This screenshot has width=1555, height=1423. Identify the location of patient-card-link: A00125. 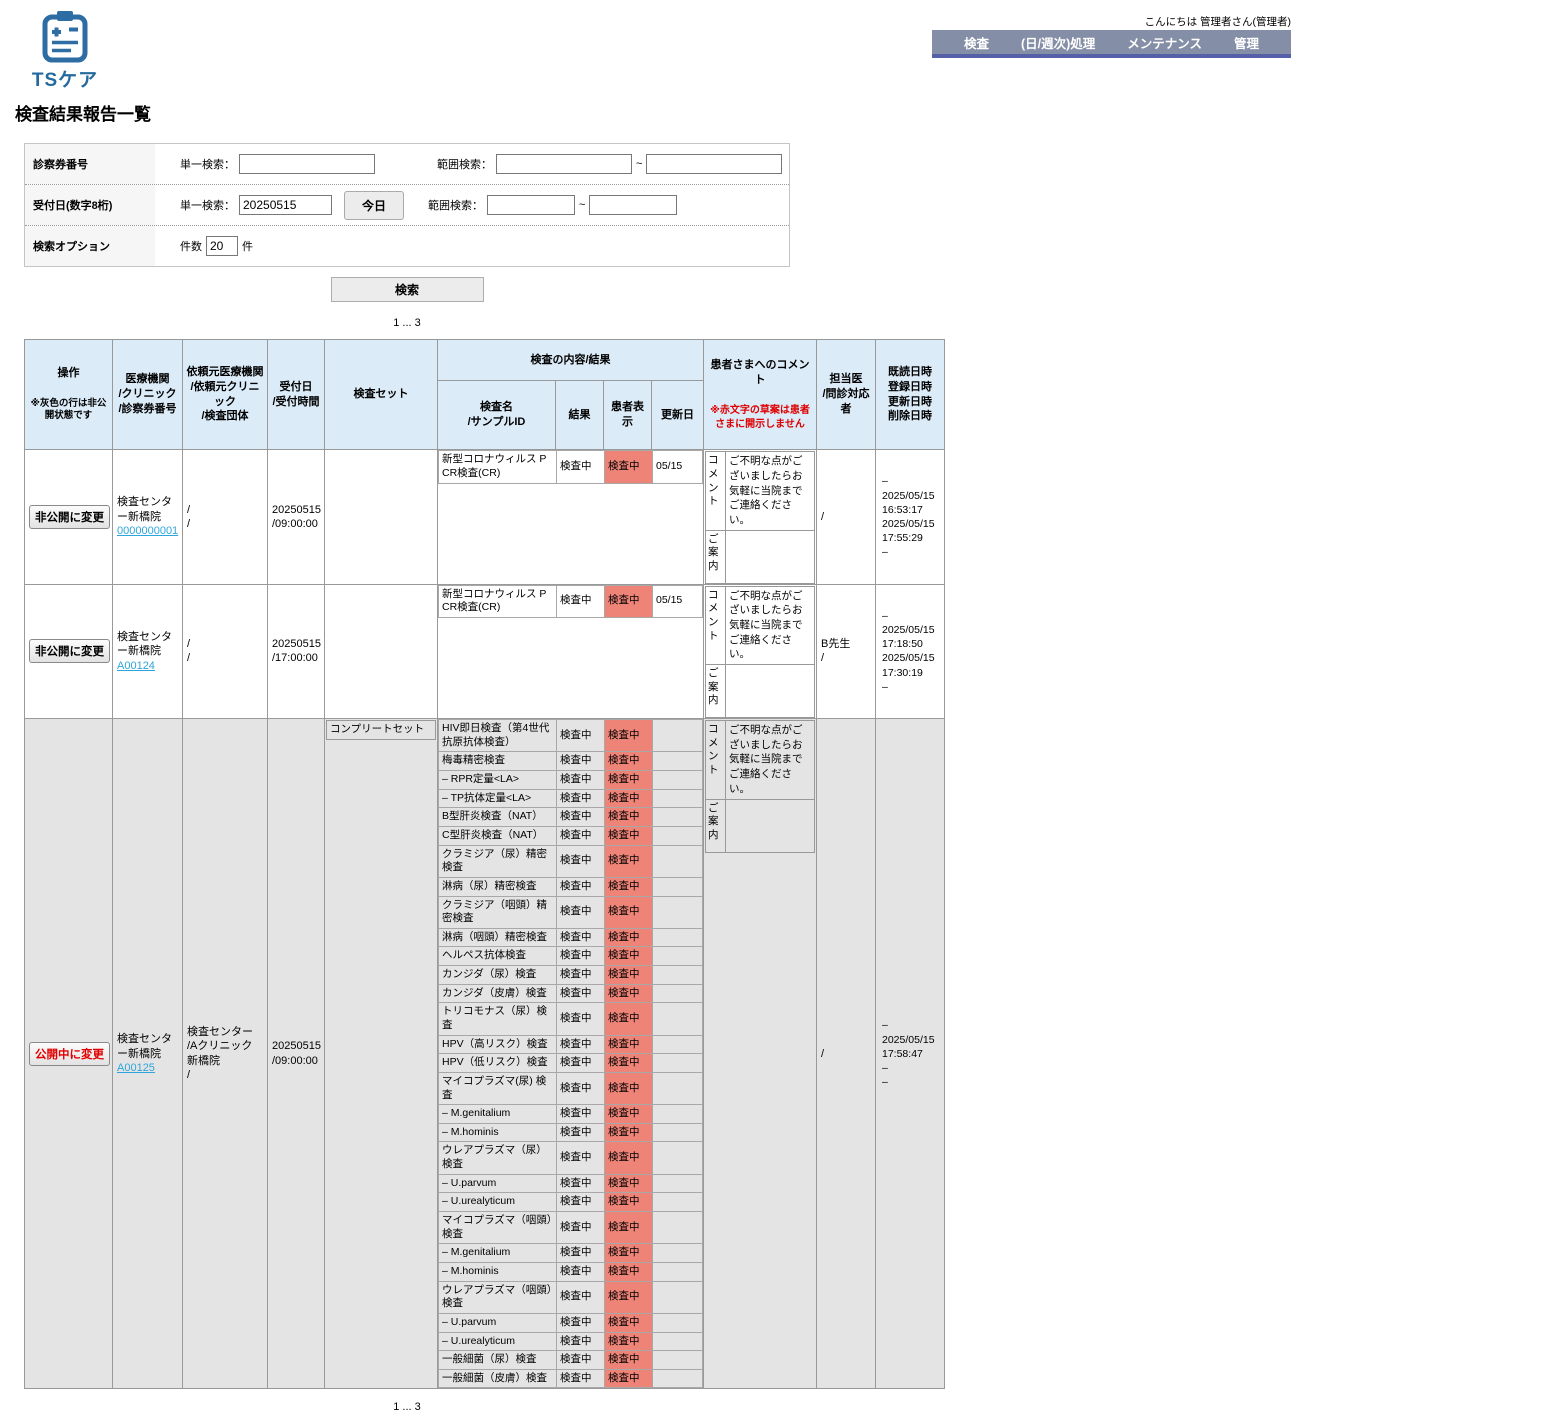
(136, 1067).